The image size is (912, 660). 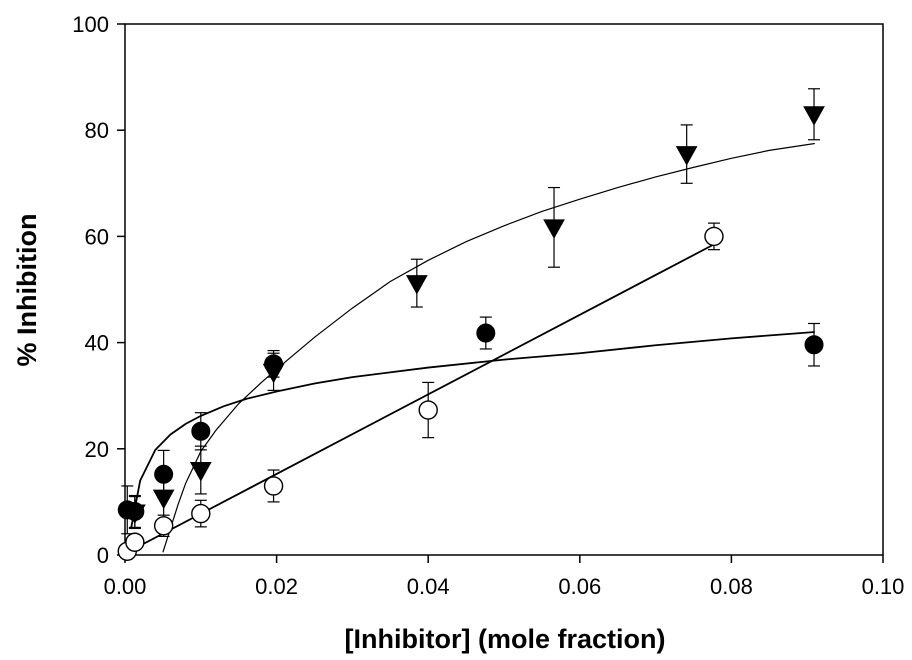 What do you see at coordinates (505, 639) in the screenshot?
I see `x-axis-title: [Inhibitor] (mole fraction)` at bounding box center [505, 639].